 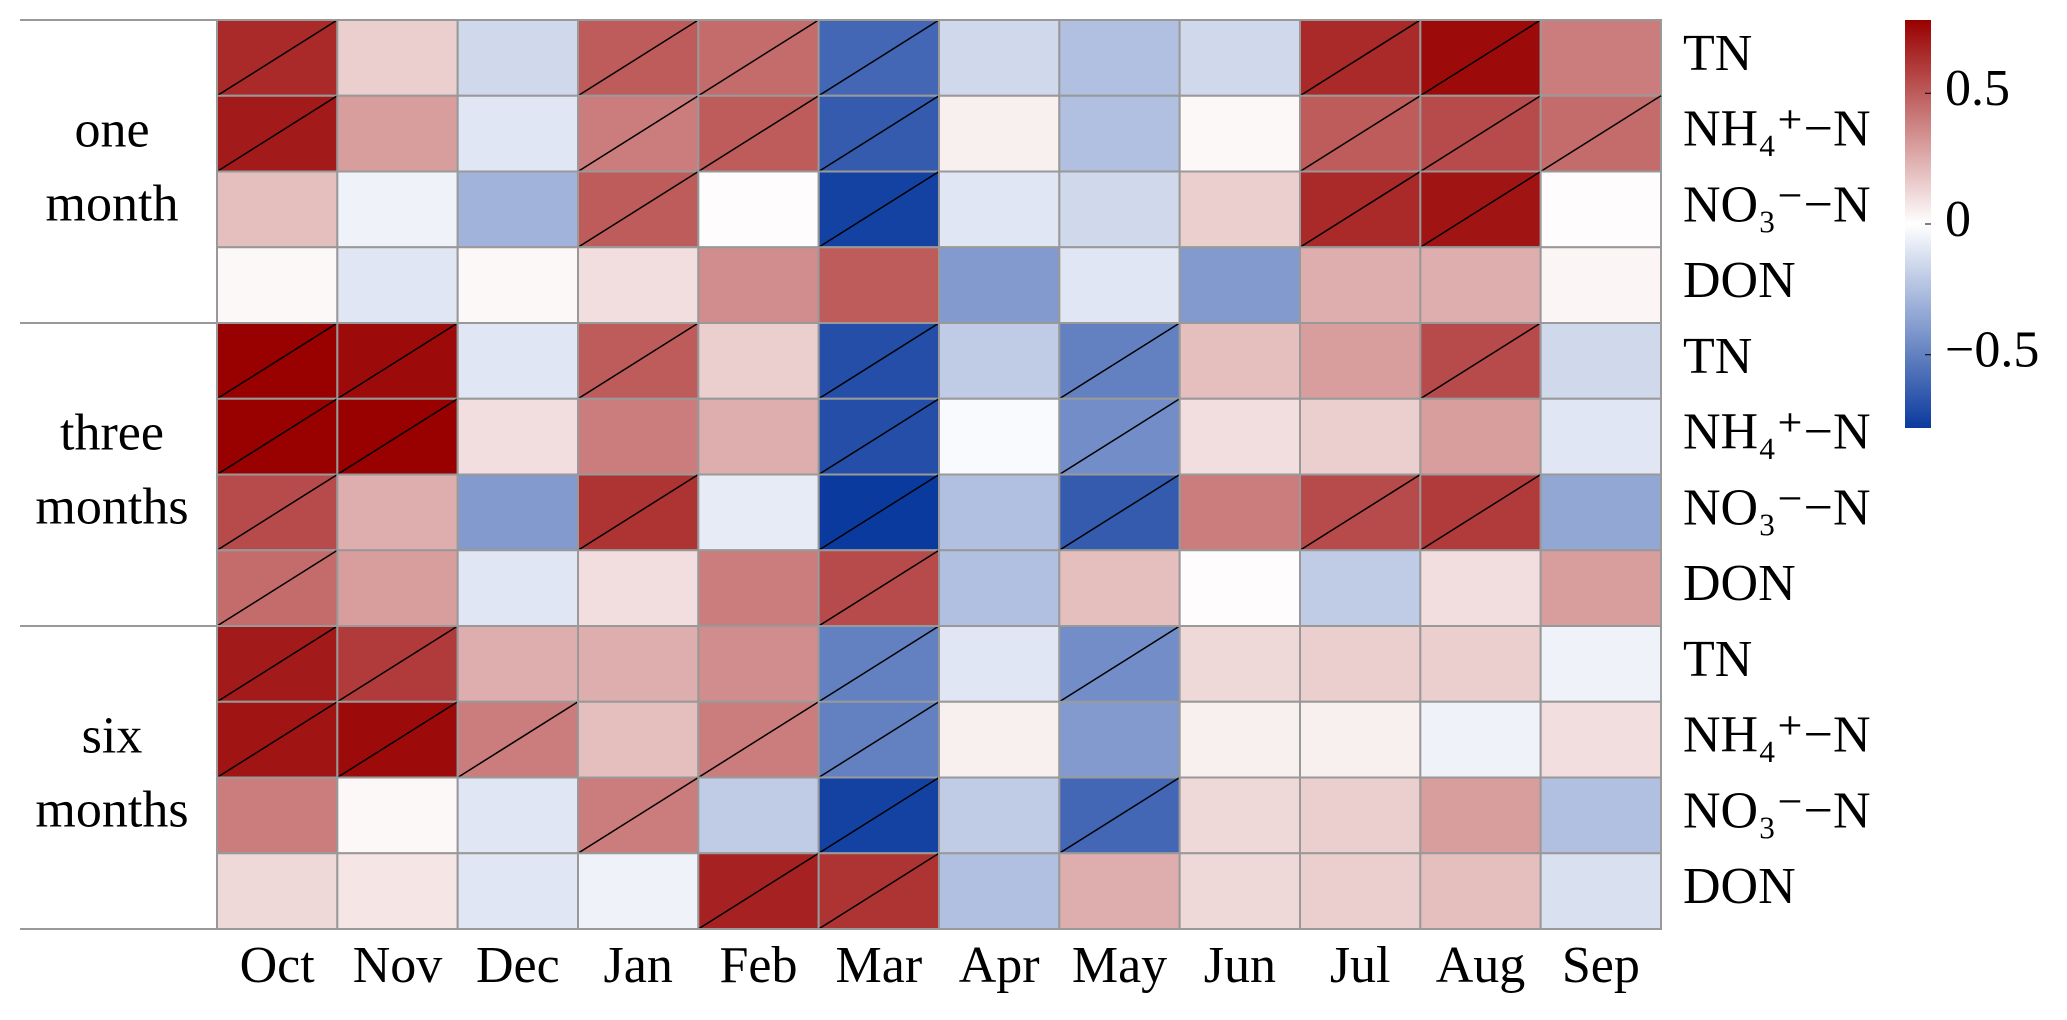 What do you see at coordinates (1777, 129) in the screenshot?
I see `row-label: NH₄⁺−N` at bounding box center [1777, 129].